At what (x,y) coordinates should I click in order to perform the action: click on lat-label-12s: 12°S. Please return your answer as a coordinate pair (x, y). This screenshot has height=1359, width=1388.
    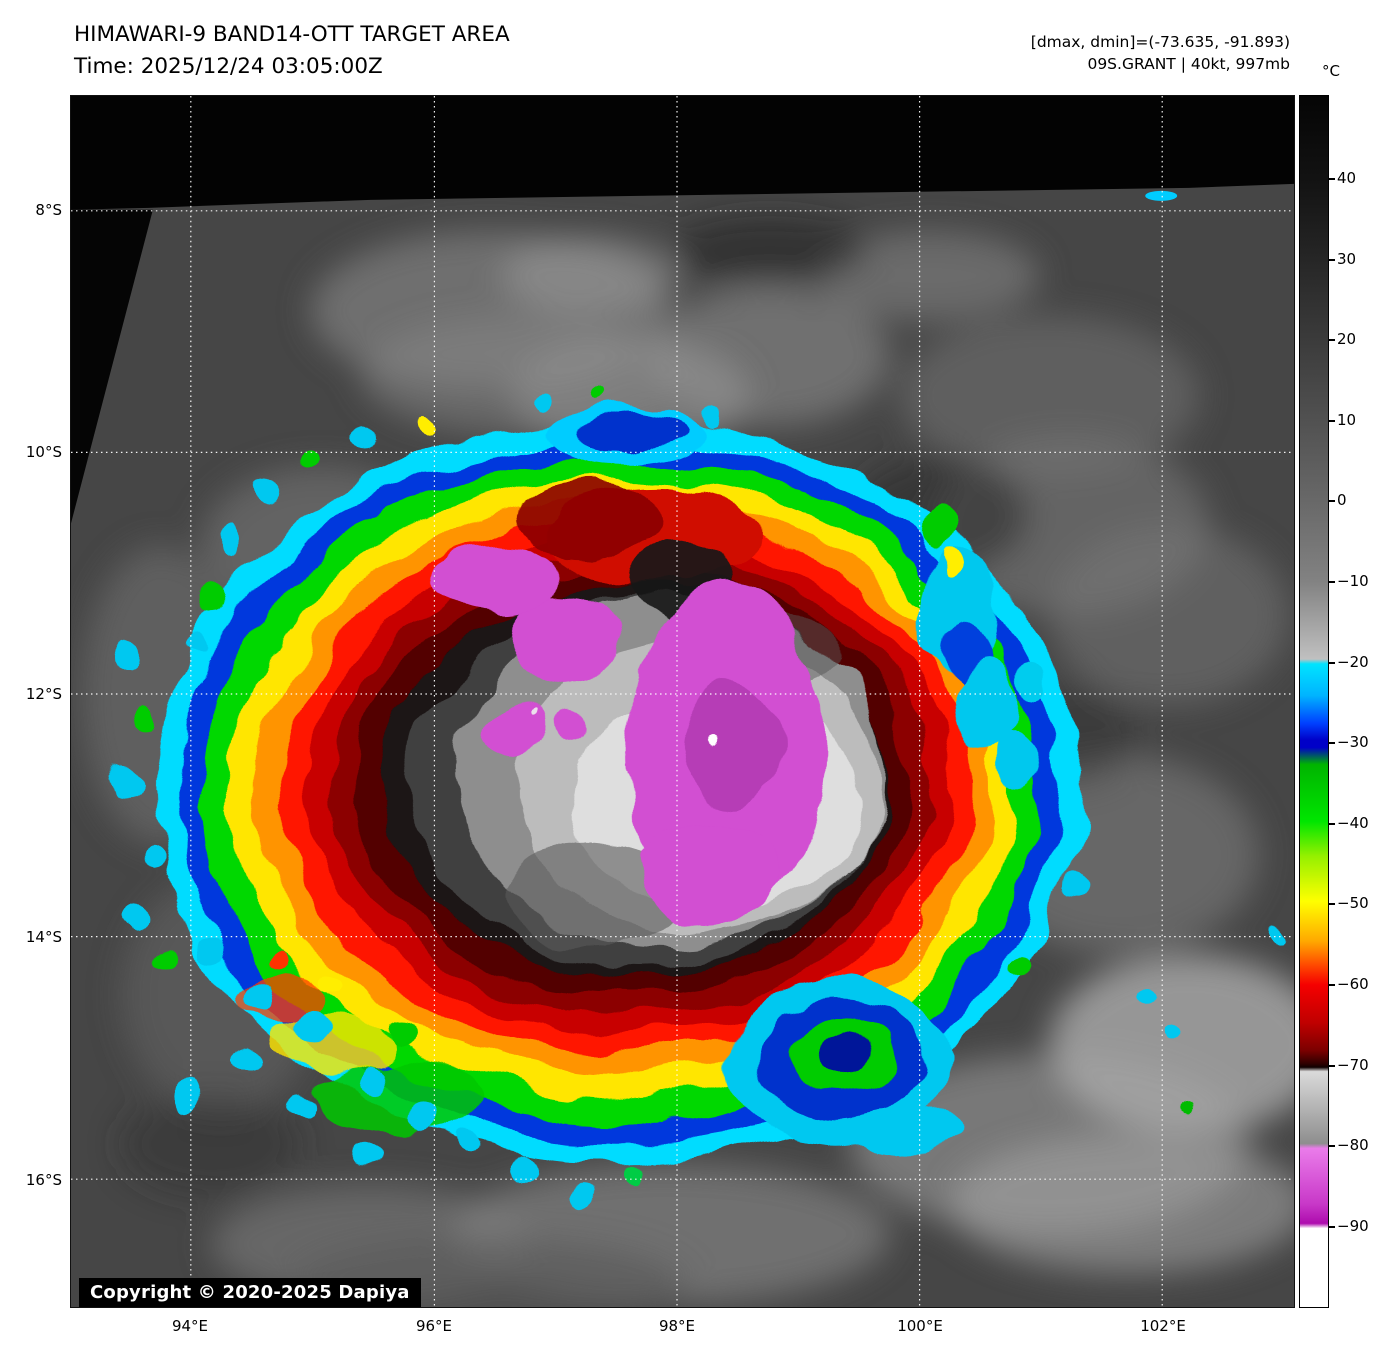
    Looking at the image, I should click on (43, 694).